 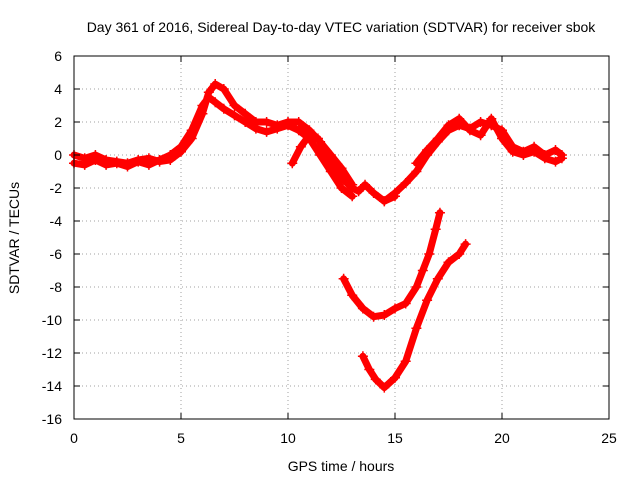 What do you see at coordinates (56, 188) in the screenshot?
I see `y-tick-label: -2` at bounding box center [56, 188].